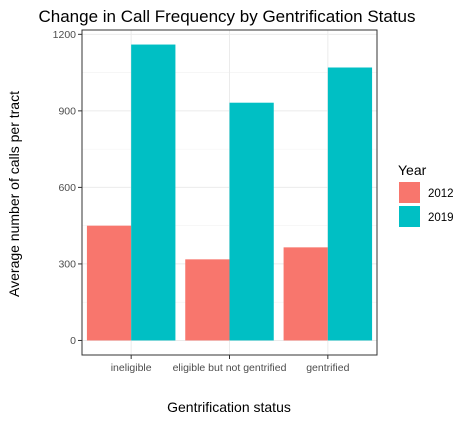 The image size is (470, 422). Describe the element at coordinates (229, 407) in the screenshot. I see `x-axis-title: Gentrification status` at that location.